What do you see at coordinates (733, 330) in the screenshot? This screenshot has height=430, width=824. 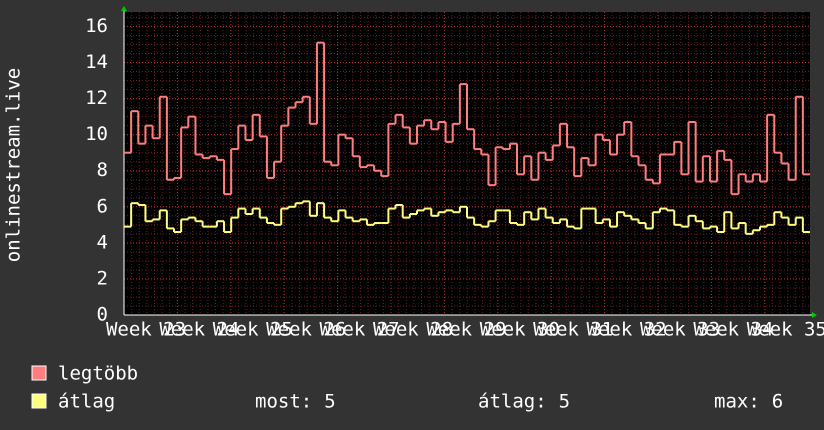 I see `x-tick-label: Week 34` at bounding box center [733, 330].